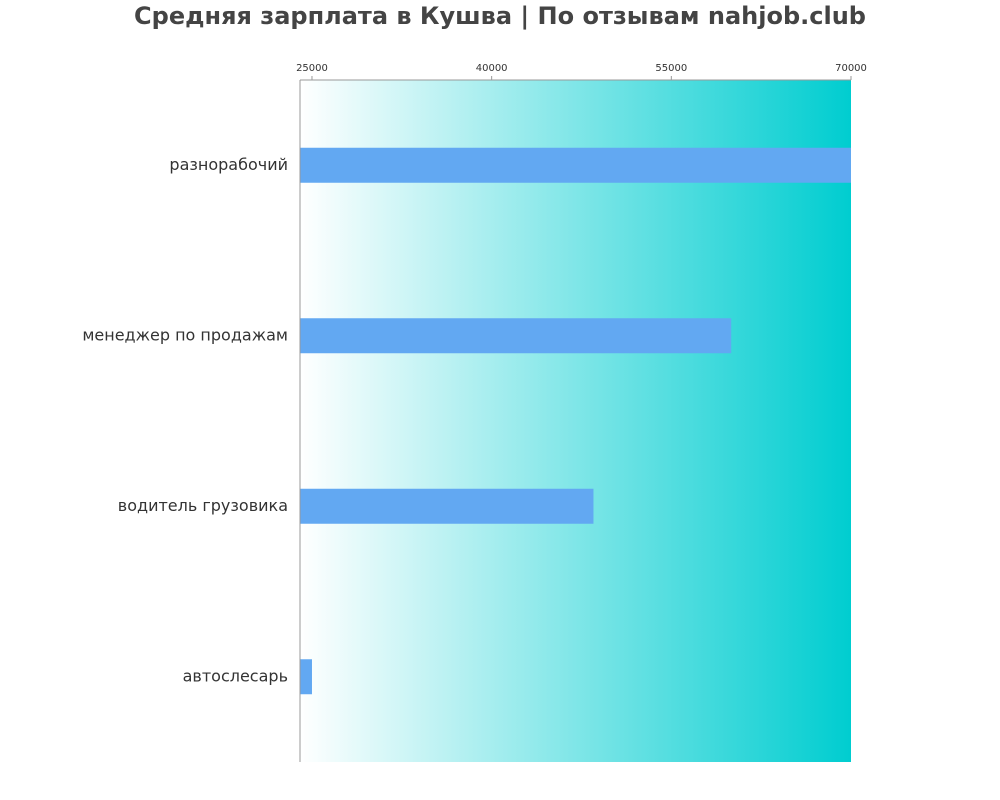 The height and width of the screenshot is (800, 1000). I want to click on x-tick-label-4: 70000, so click(851, 68).